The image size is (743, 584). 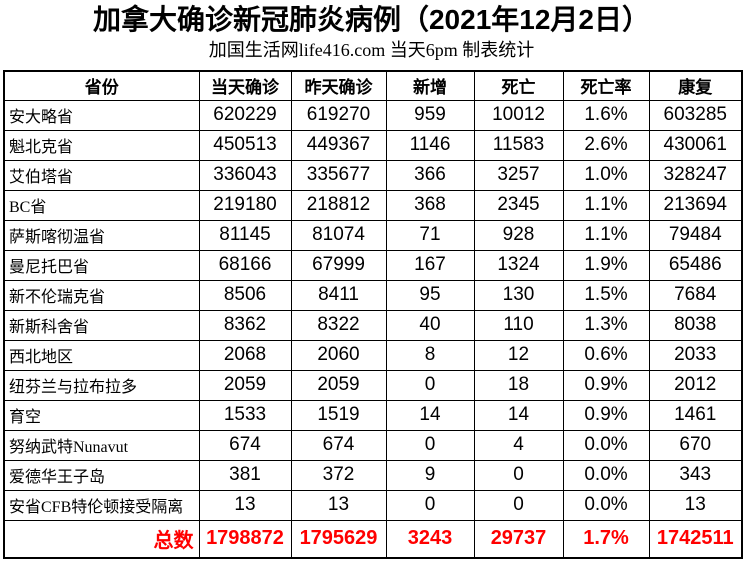 I want to click on column-header: 死亡率, so click(x=606, y=85).